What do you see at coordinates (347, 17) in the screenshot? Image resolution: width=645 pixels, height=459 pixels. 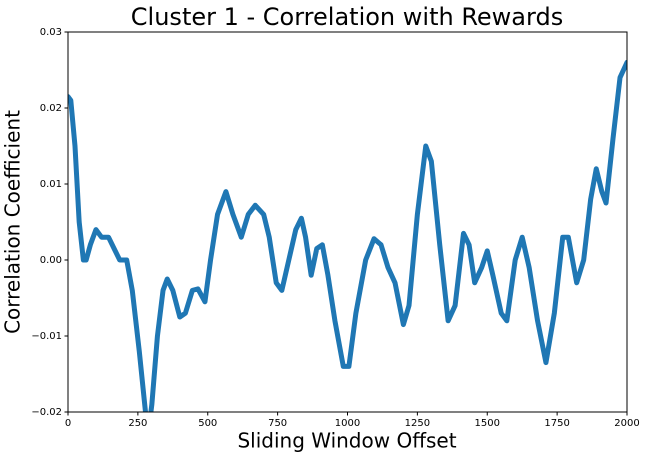 I see `chart-title: Cluster 1 - Correlation with Rewards` at bounding box center [347, 17].